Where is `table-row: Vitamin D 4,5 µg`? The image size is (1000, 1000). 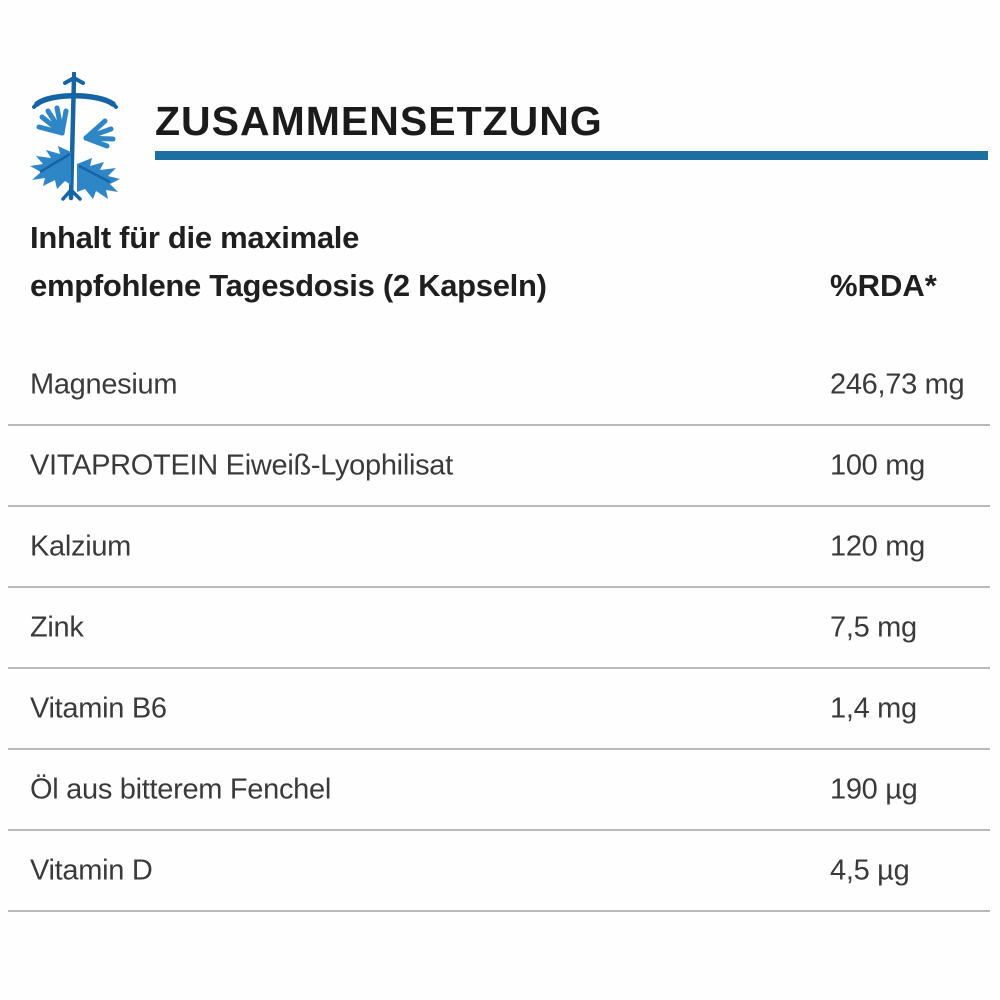 table-row: Vitamin D 4,5 µg is located at coordinates (499, 871).